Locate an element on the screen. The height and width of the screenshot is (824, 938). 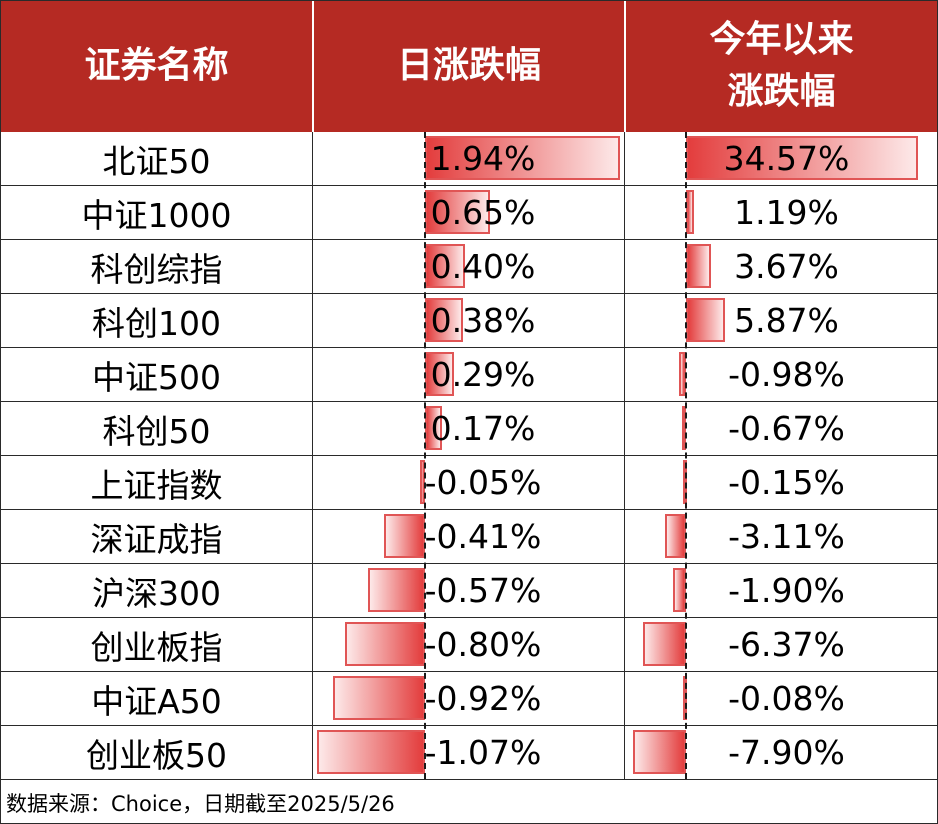
ytd-change-label: 1.19% is located at coordinates (786, 212).